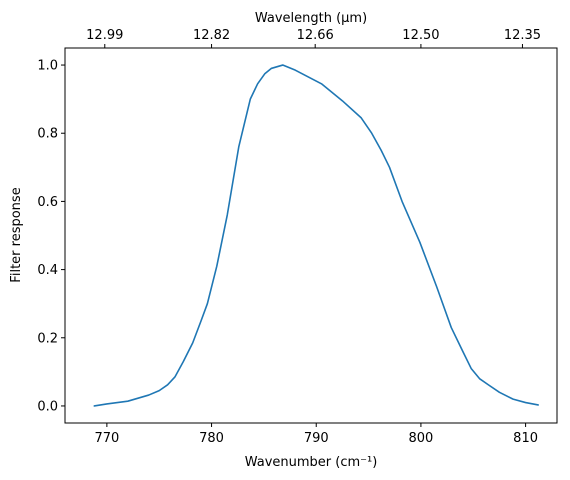 This screenshot has width=570, height=480. What do you see at coordinates (47, 134) in the screenshot?
I see `y-tick-label: 0.8` at bounding box center [47, 134].